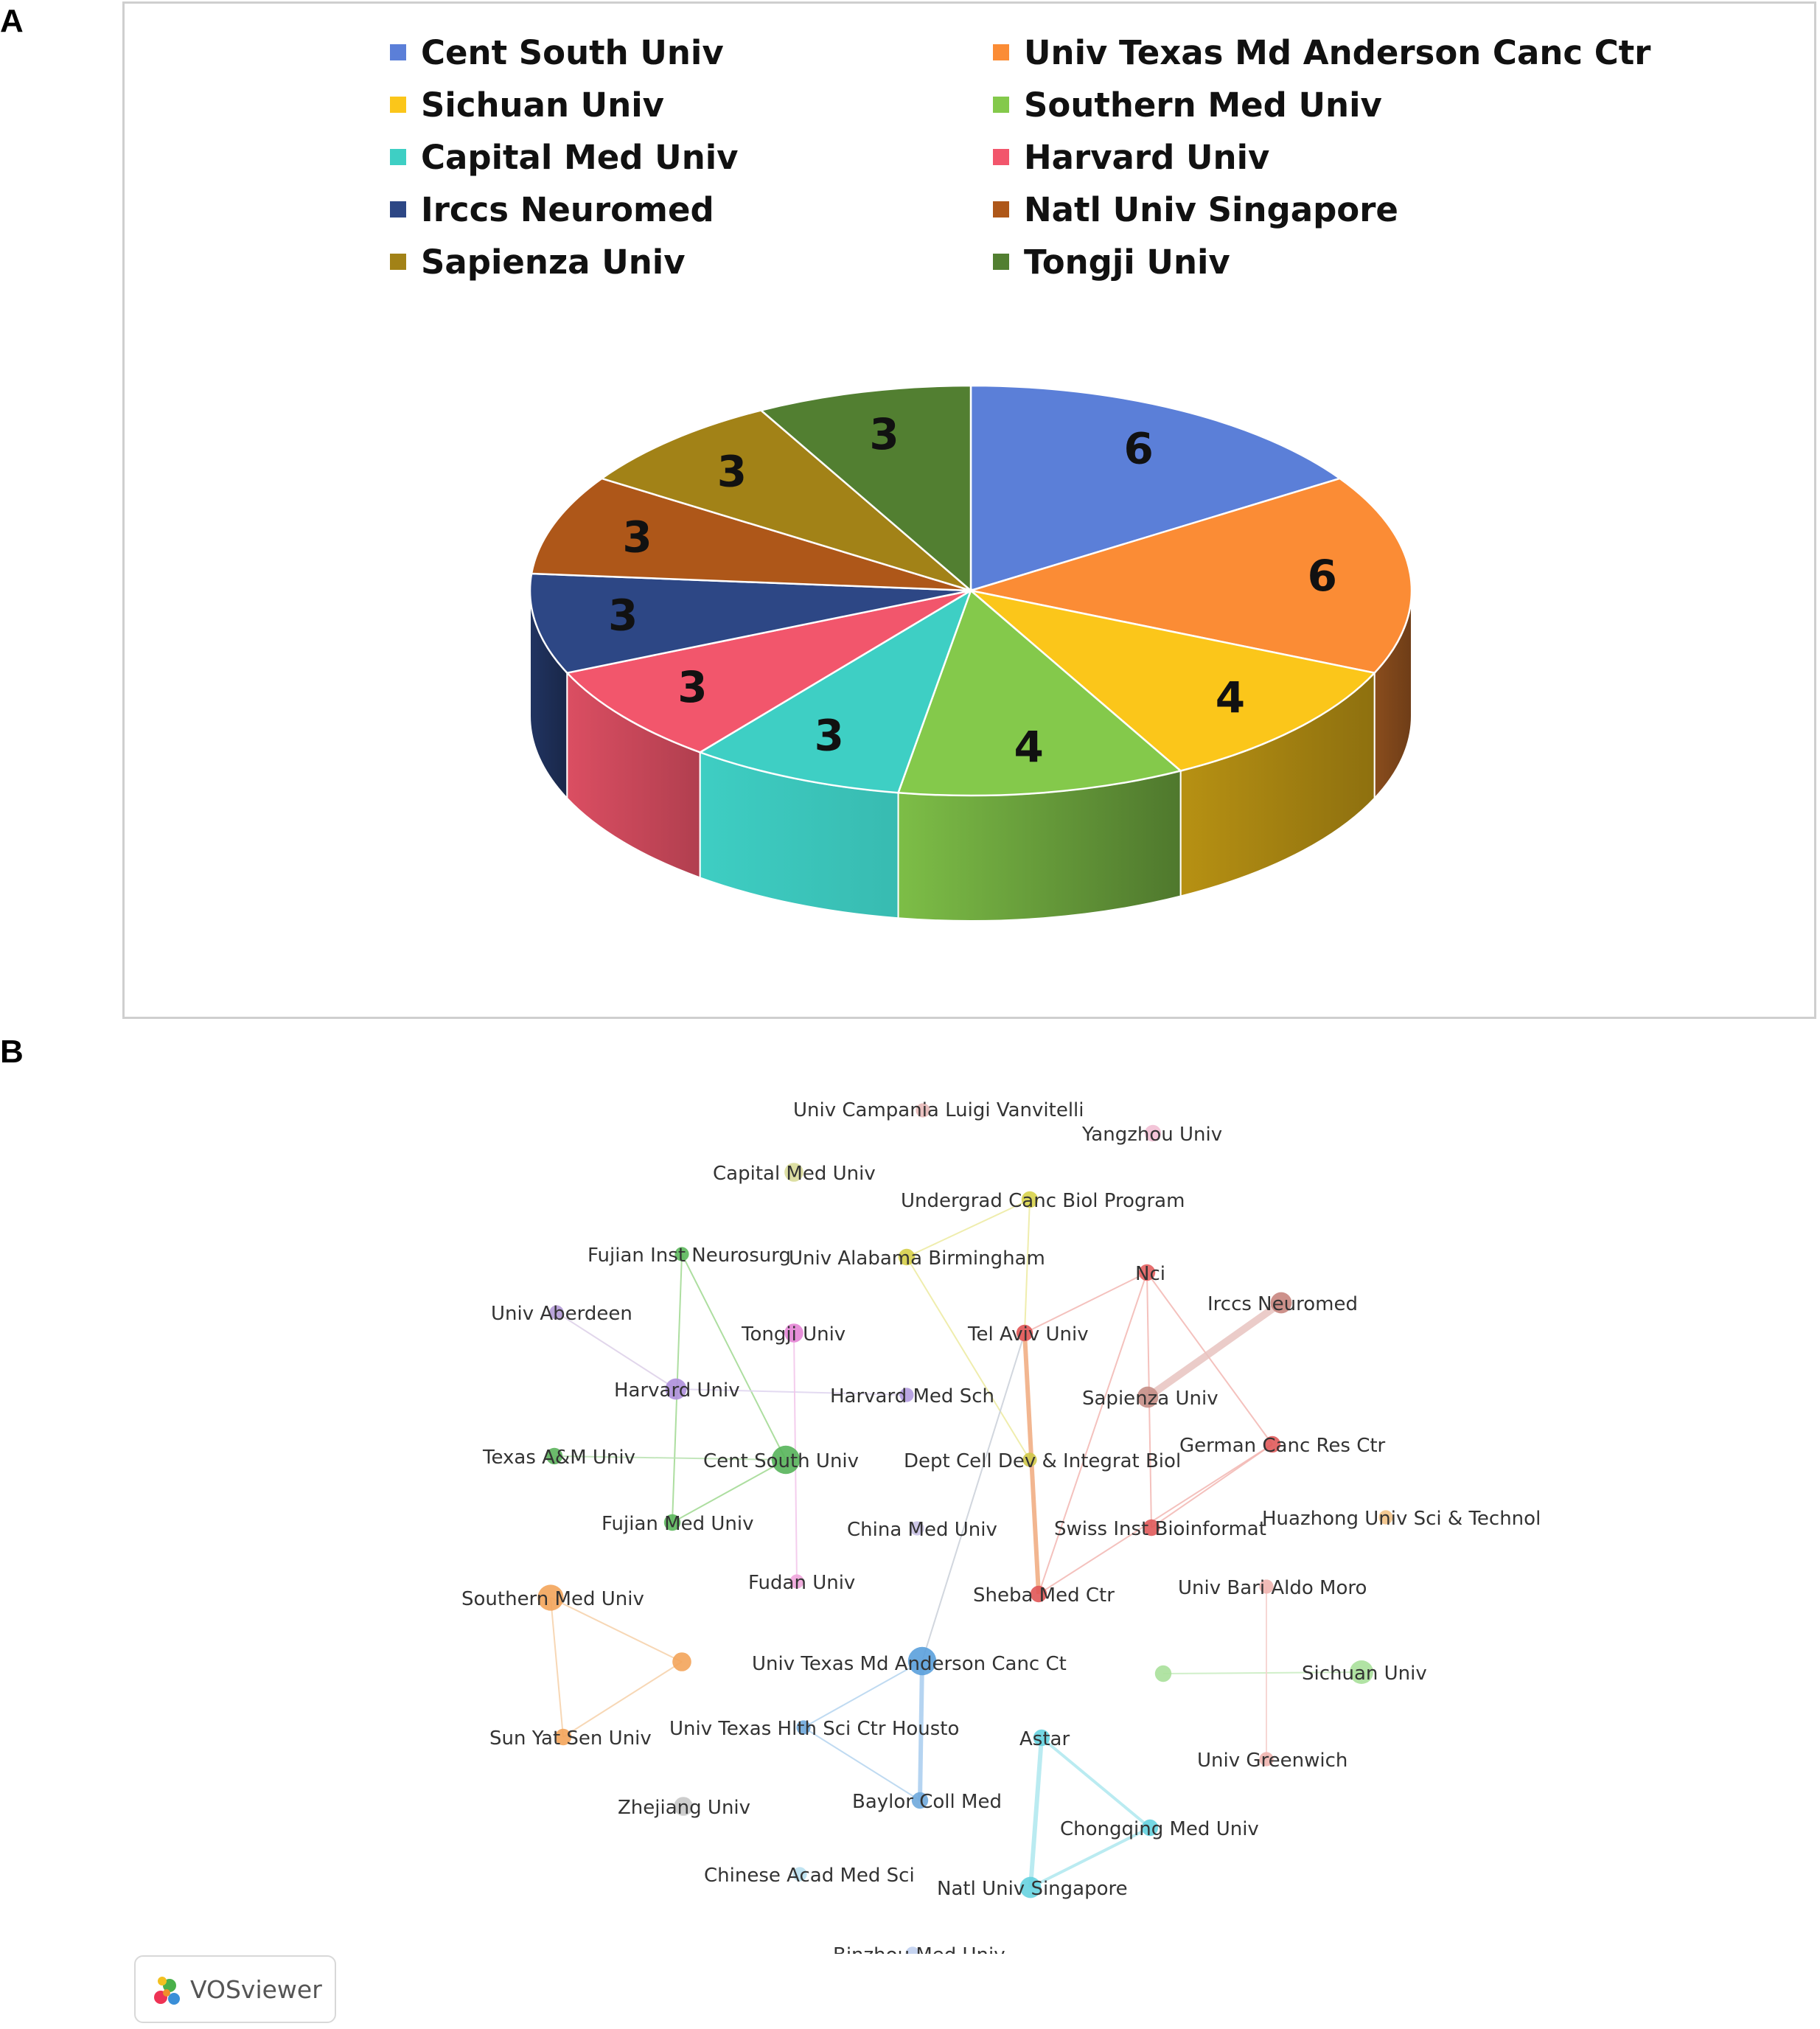 This screenshot has width=1820, height=2029. I want to click on network-node-label: Univ Alabama Birmingham, so click(917, 1258).